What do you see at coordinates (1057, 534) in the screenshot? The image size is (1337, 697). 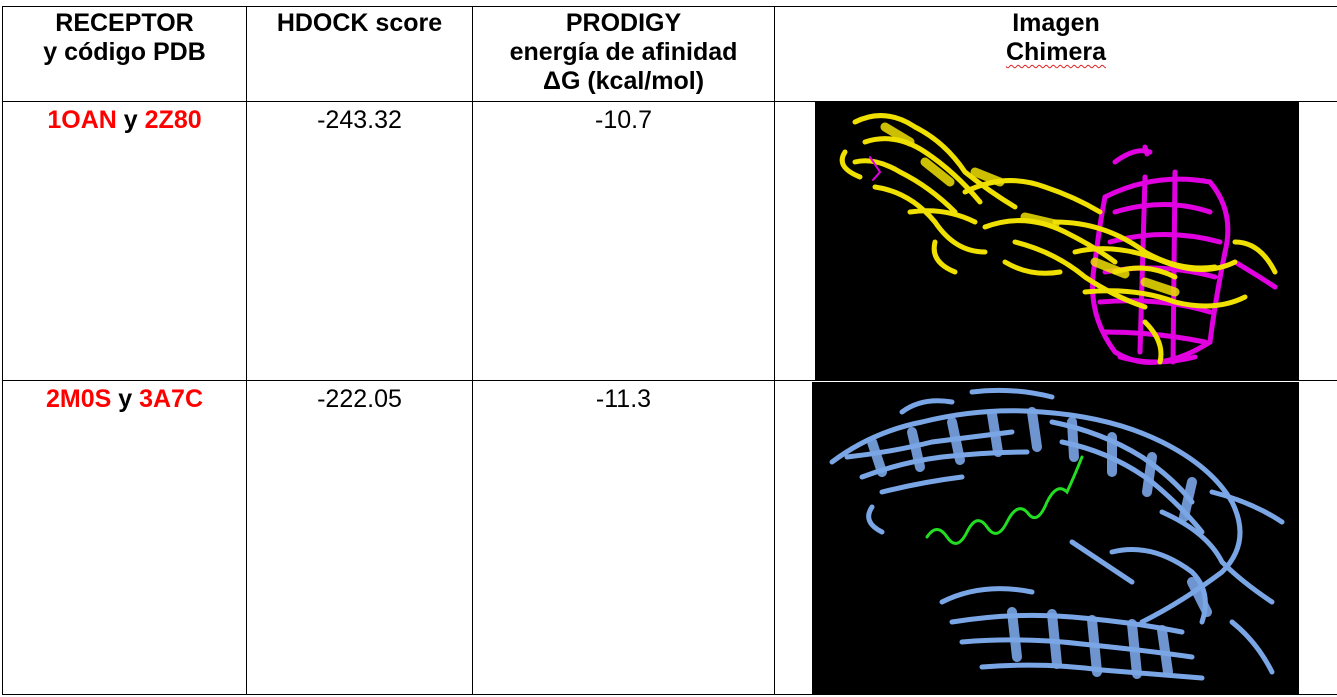 I see `protein-ribbon-2m0s-3a7c` at bounding box center [1057, 534].